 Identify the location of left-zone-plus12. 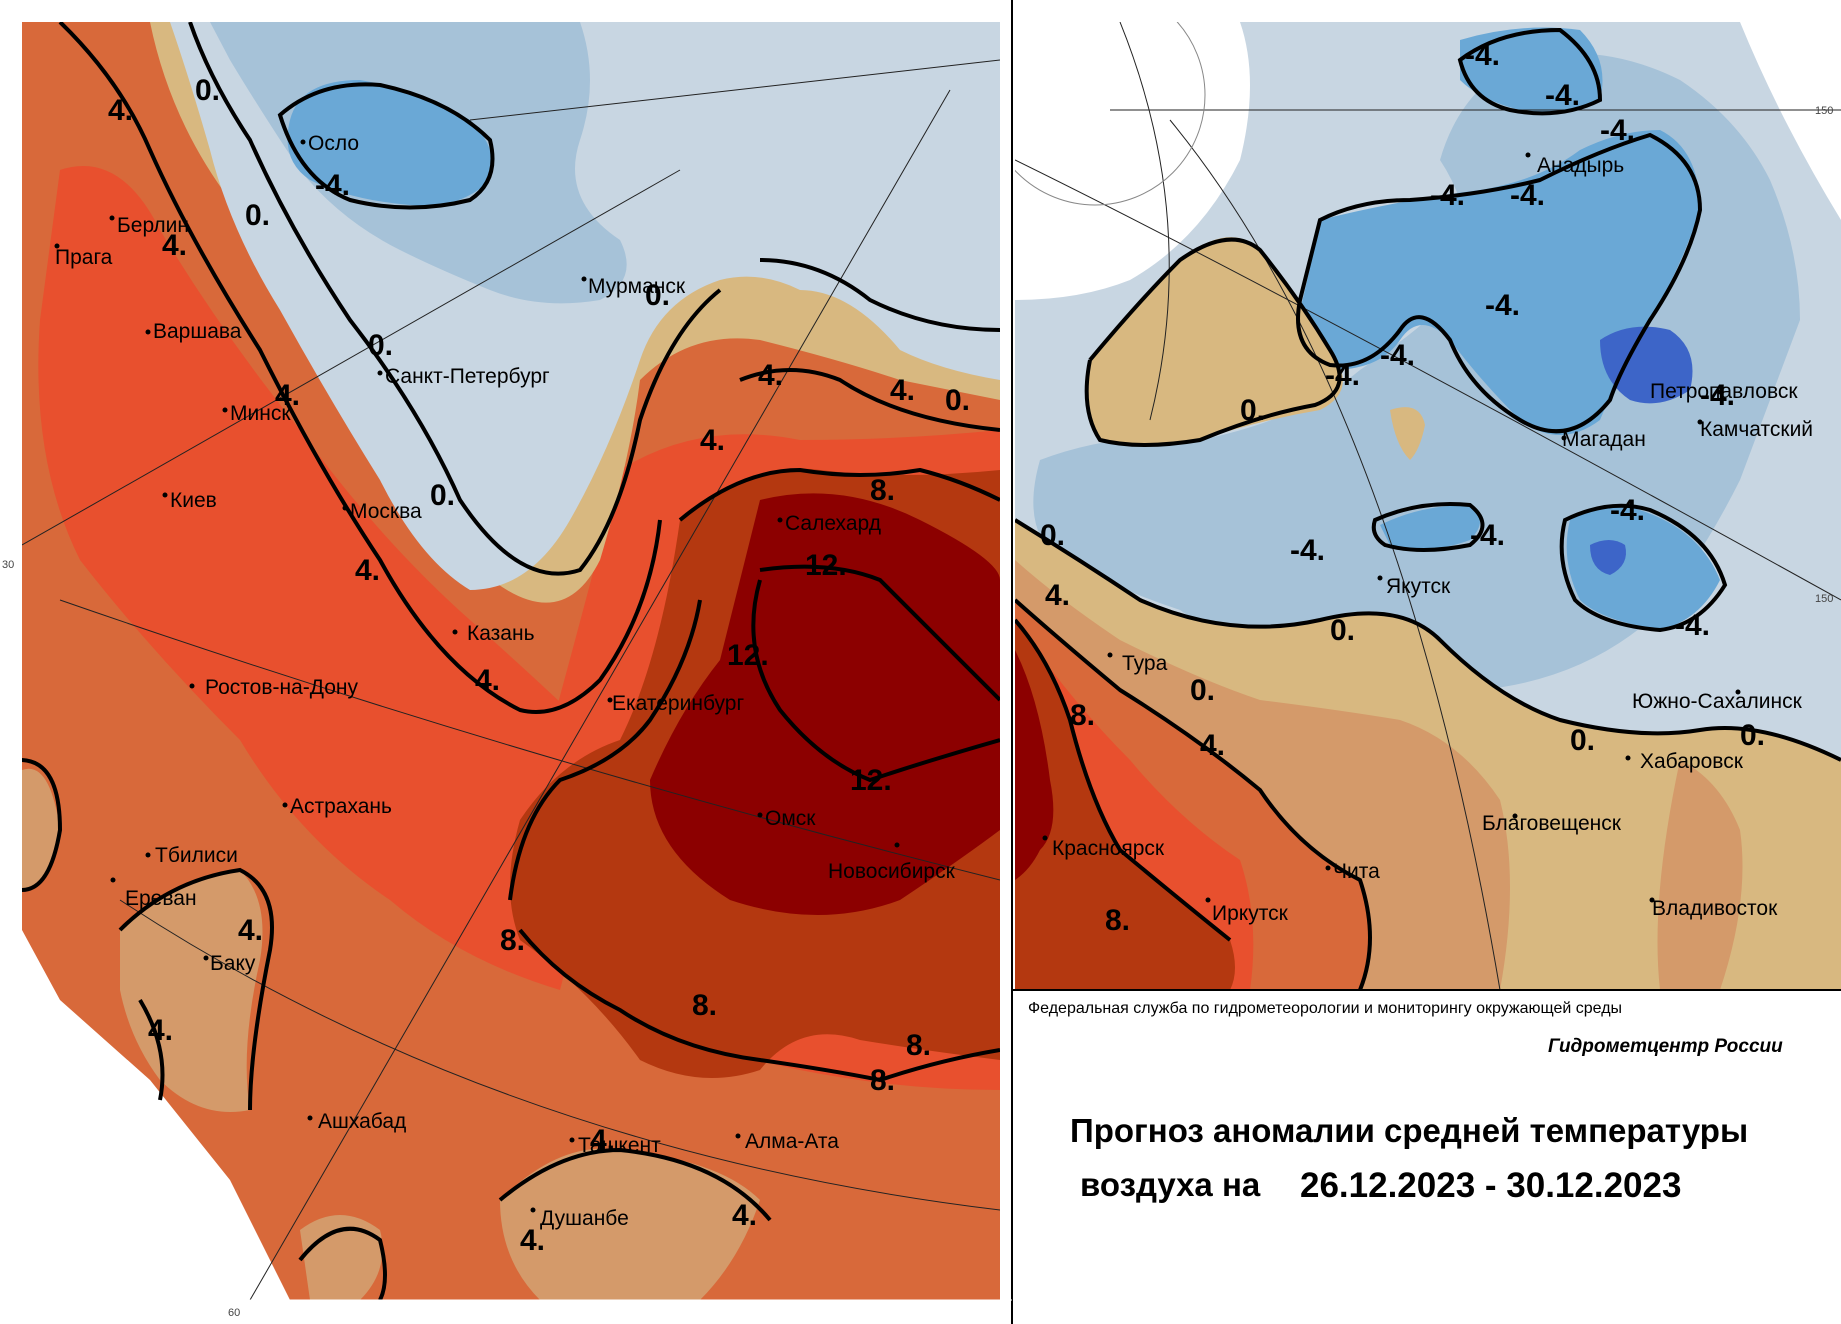
(825, 704).